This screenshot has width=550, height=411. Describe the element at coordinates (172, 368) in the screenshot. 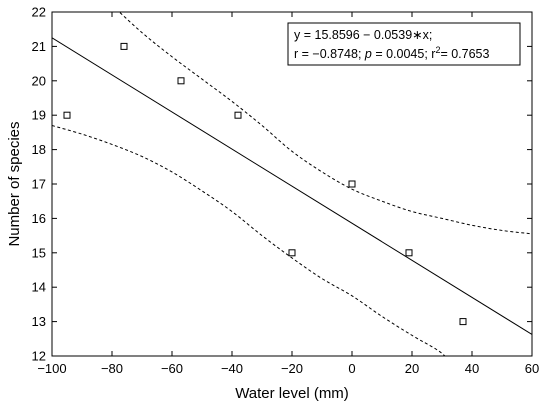

I see `x-tick-label: −60` at that location.